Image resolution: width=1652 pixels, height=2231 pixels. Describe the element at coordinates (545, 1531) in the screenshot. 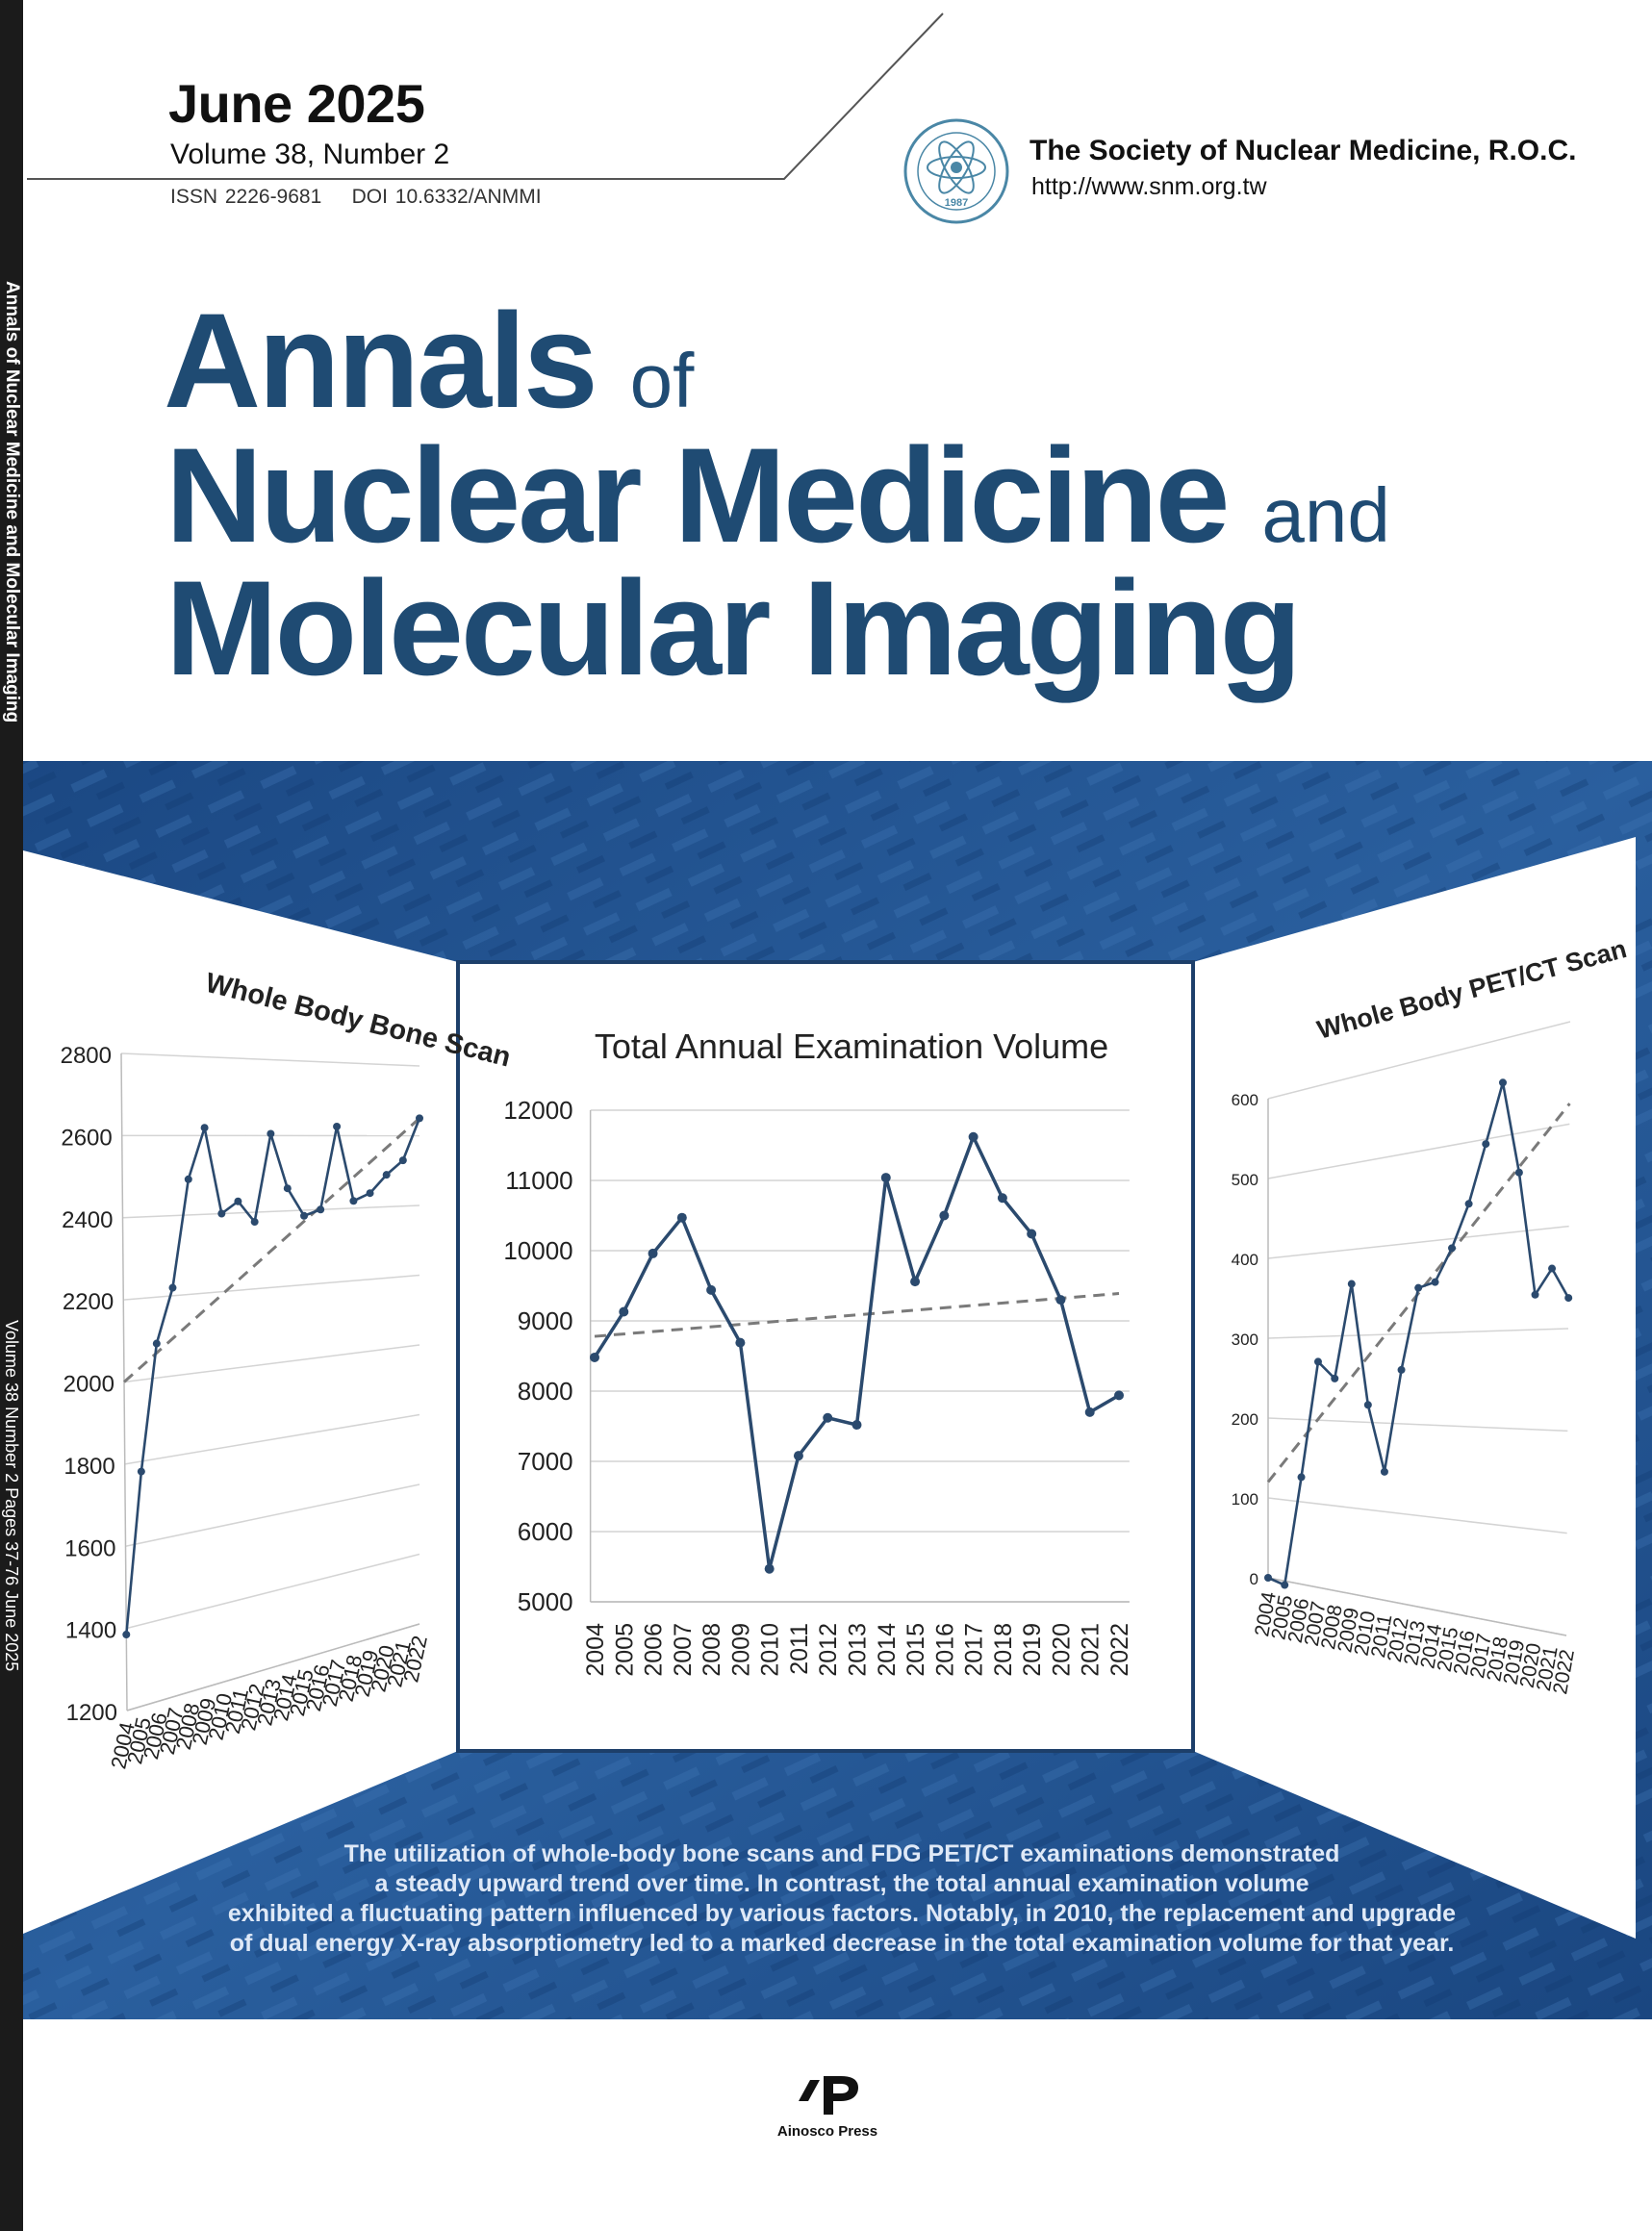

I see `y-tick-label: 6000` at that location.